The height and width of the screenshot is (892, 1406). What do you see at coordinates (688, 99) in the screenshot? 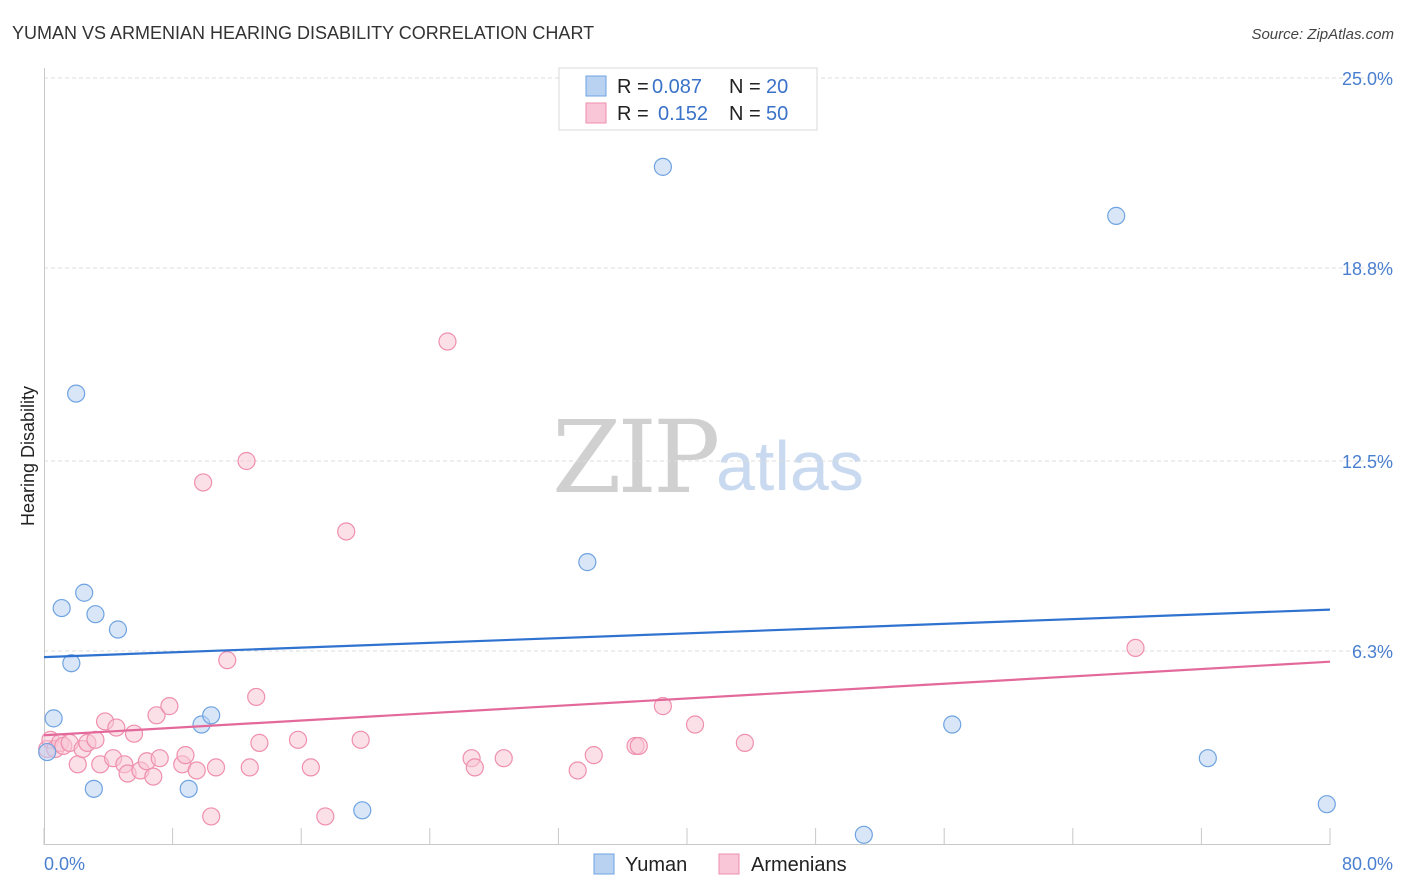
I see `correlation-legend: R = 0.087 N = 20 R = 0.152 N = 50` at bounding box center [688, 99].